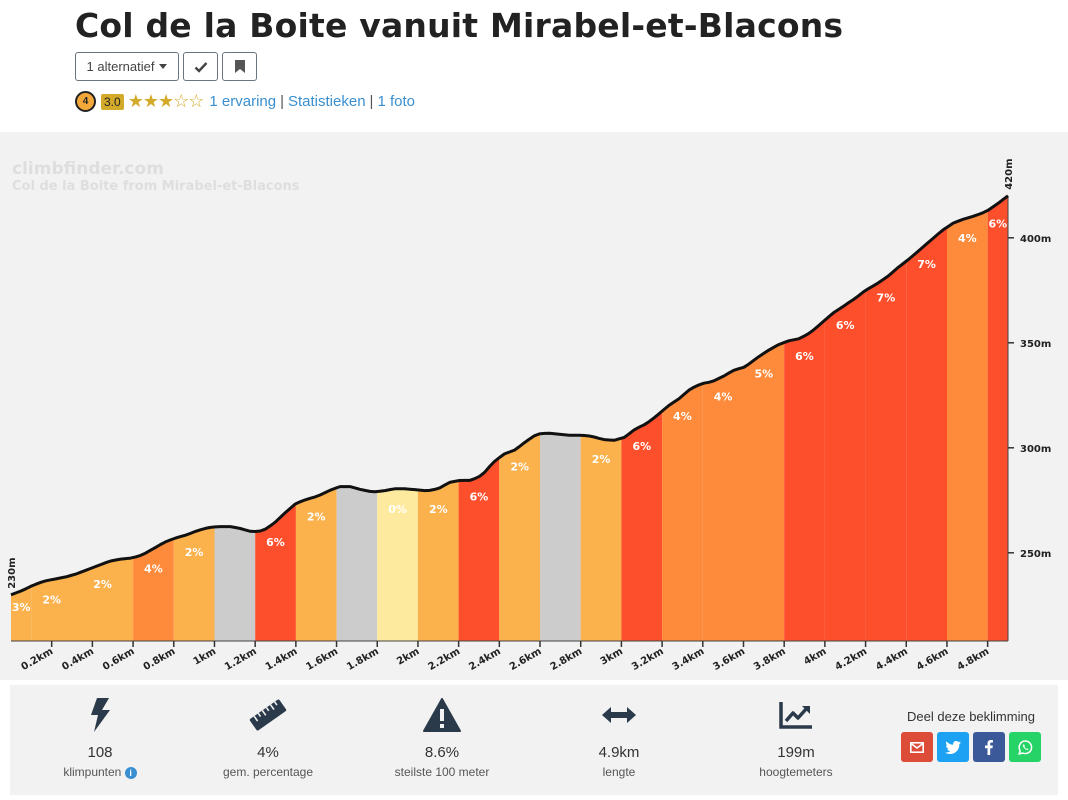 Image resolution: width=1068 pixels, height=800 pixels. What do you see at coordinates (619, 752) in the screenshot?
I see `stat-value: 4.9km` at bounding box center [619, 752].